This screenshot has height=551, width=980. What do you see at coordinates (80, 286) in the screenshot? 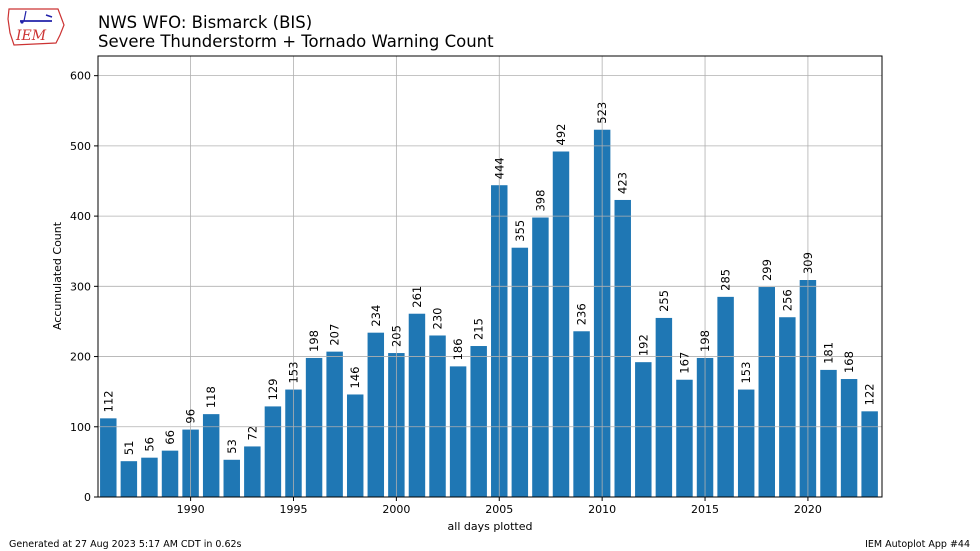
I see `y-tick-label-300: 300` at bounding box center [80, 286].